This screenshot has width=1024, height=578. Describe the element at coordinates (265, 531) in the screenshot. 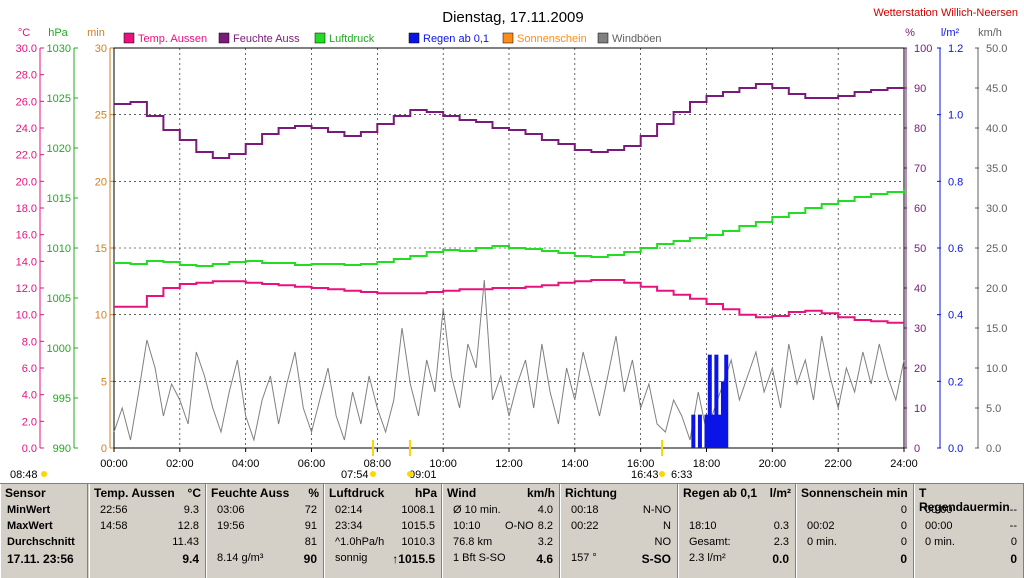

I see `feuchte-column: Feuchte Auss% 03:06 72 19:56 91 81 8.14 g/m³ 90` at that location.